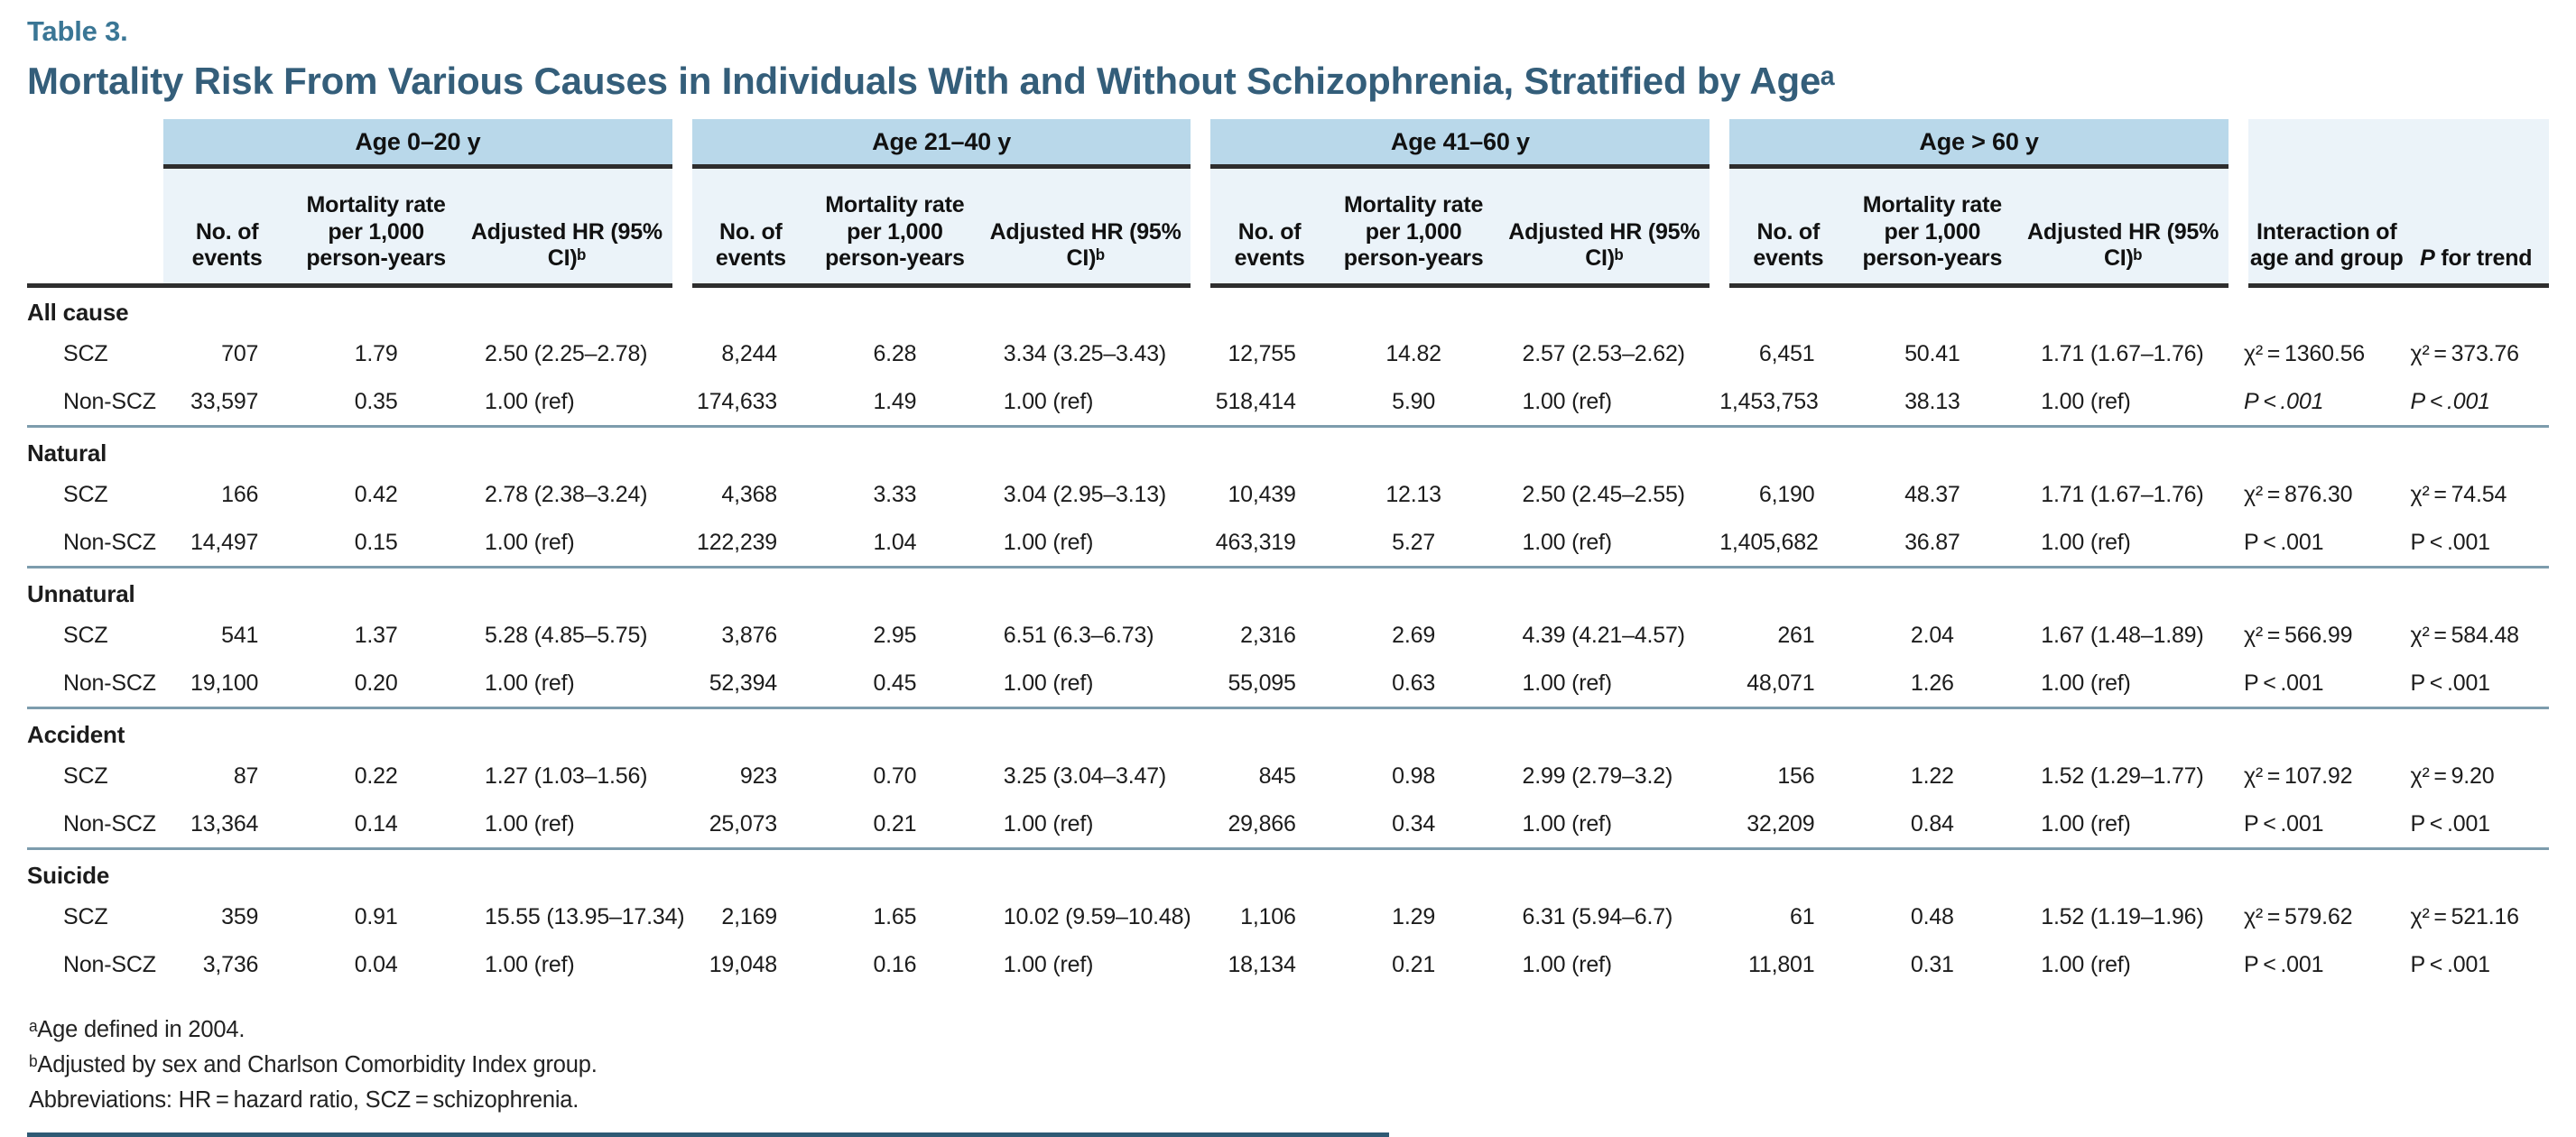  What do you see at coordinates (745, 684) in the screenshot?
I see `no-of-events-cell: 52,394` at bounding box center [745, 684].